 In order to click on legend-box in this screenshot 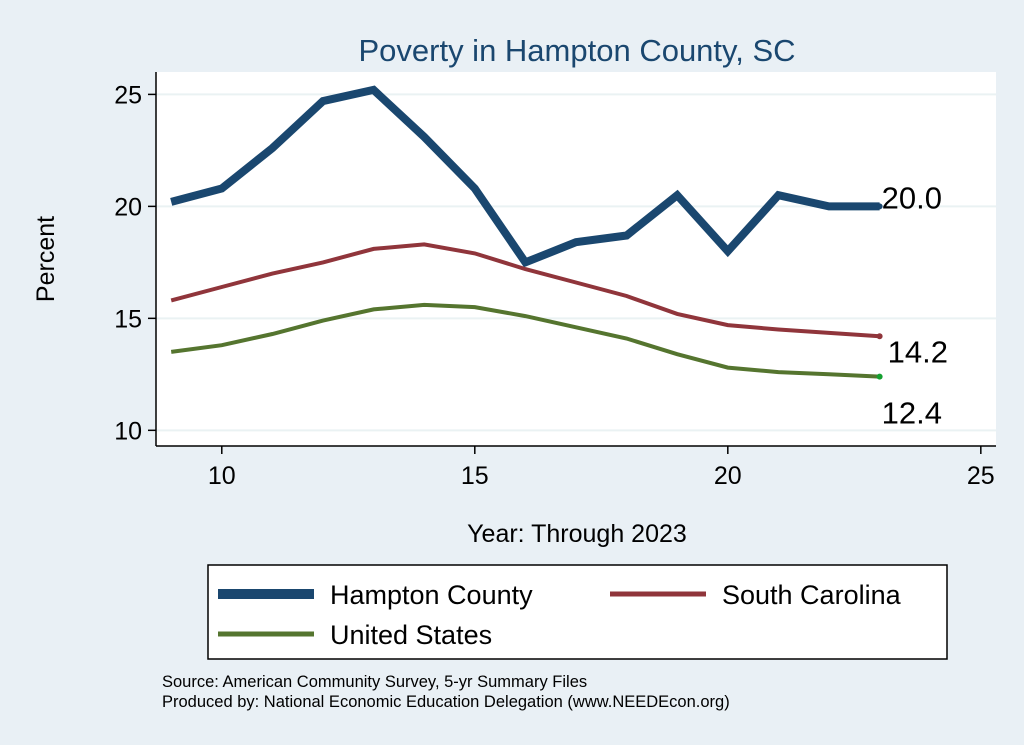, I will do `click(577, 612)`.